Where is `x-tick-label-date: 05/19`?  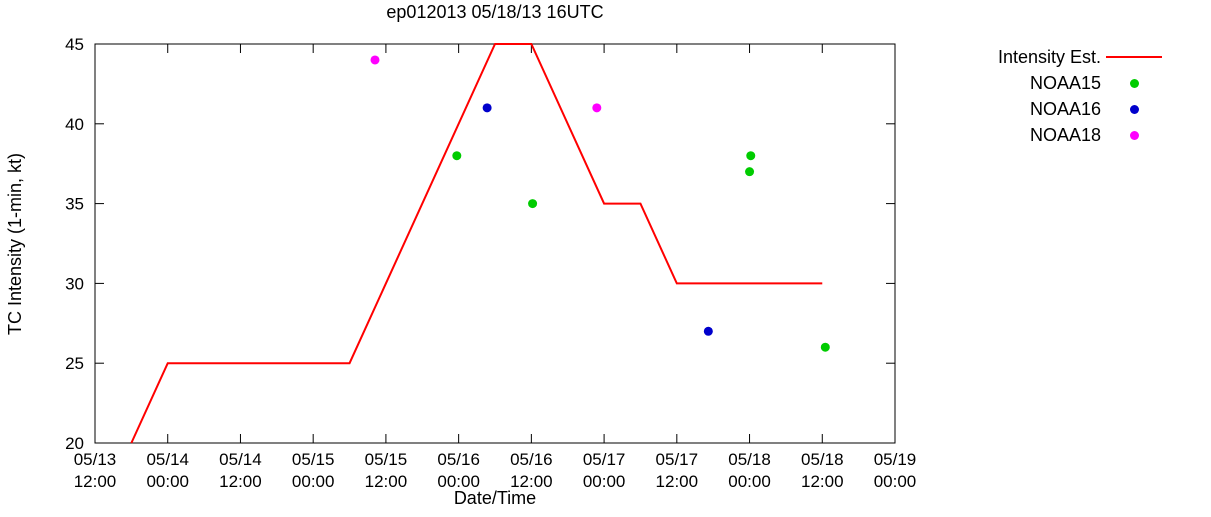 x-tick-label-date: 05/19 is located at coordinates (895, 459).